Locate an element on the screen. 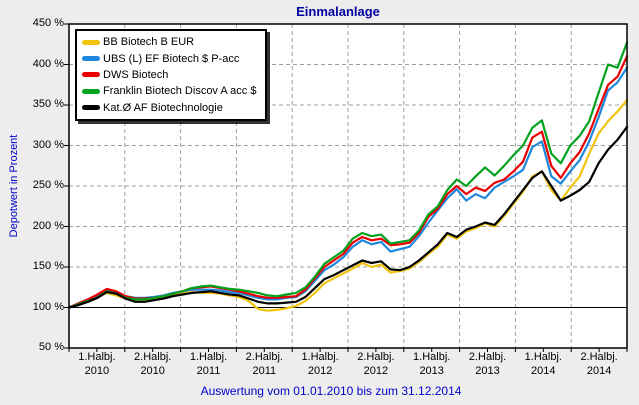 This screenshot has width=639, height=405. chart-title: Einmalanlage is located at coordinates (338, 11).